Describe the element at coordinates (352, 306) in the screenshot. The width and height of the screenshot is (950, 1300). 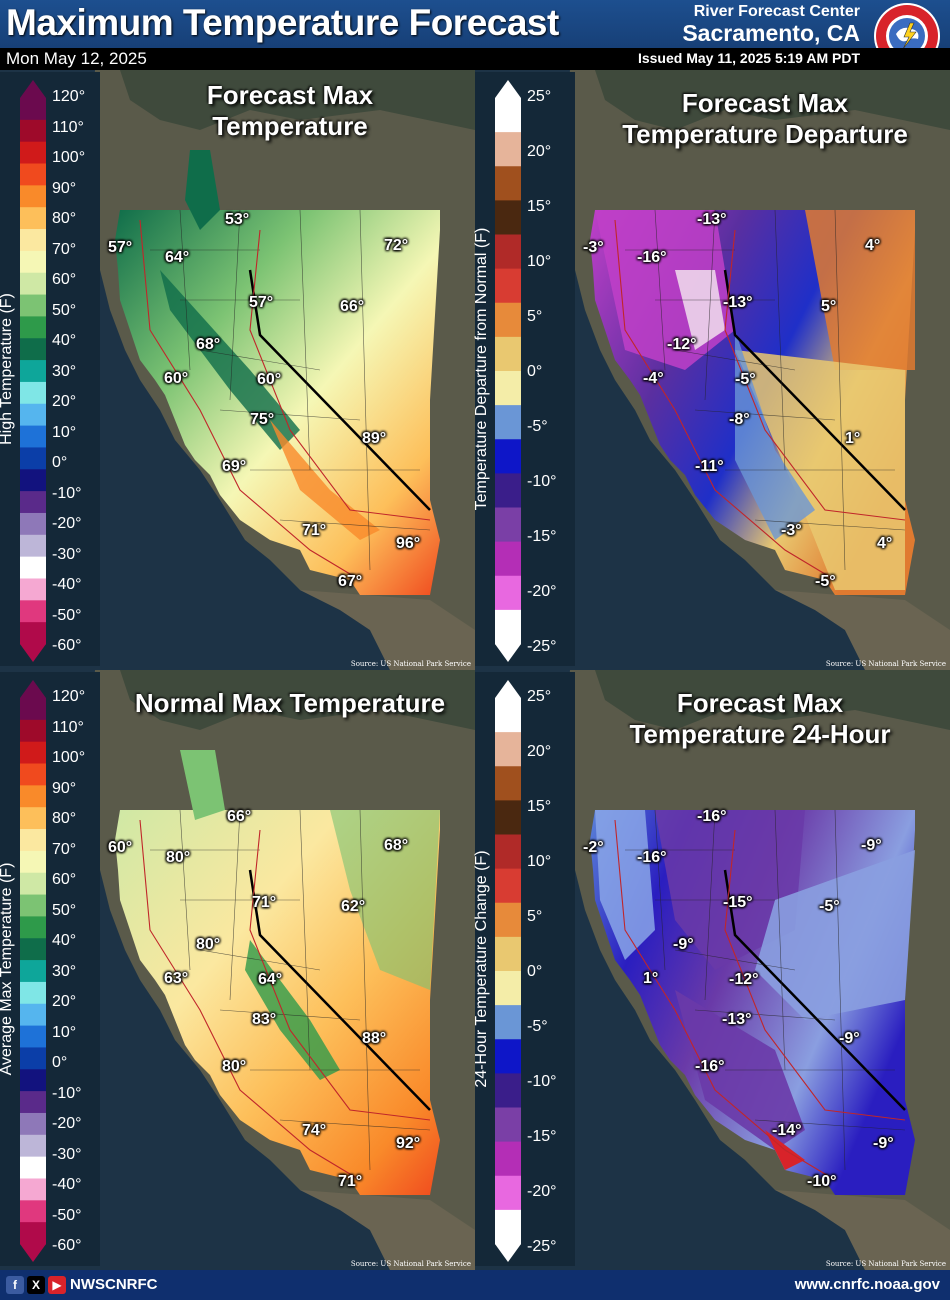
I see `temp-label: 66°` at that location.